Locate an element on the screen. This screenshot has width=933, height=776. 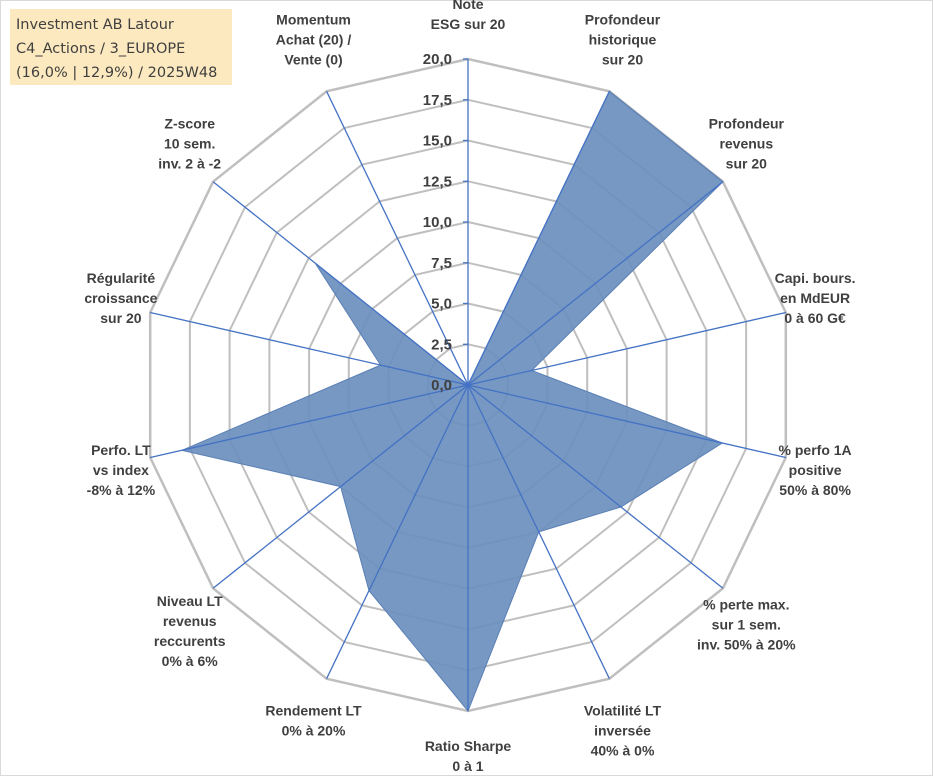
tick-label: 15,0 is located at coordinates (437, 141).